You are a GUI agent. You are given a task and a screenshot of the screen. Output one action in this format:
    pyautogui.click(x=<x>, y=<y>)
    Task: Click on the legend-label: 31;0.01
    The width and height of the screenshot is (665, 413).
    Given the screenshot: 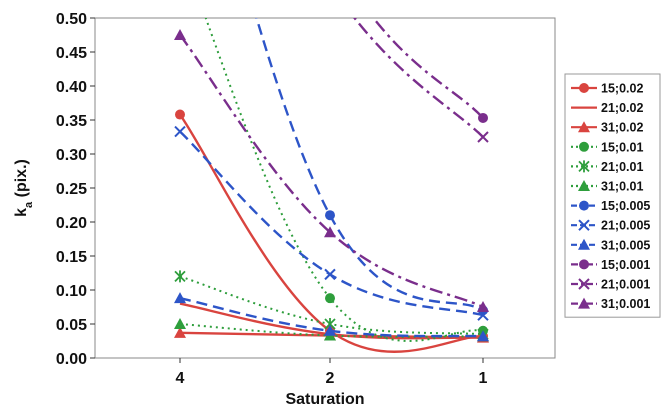 What is the action you would take?
    pyautogui.click(x=622, y=187)
    